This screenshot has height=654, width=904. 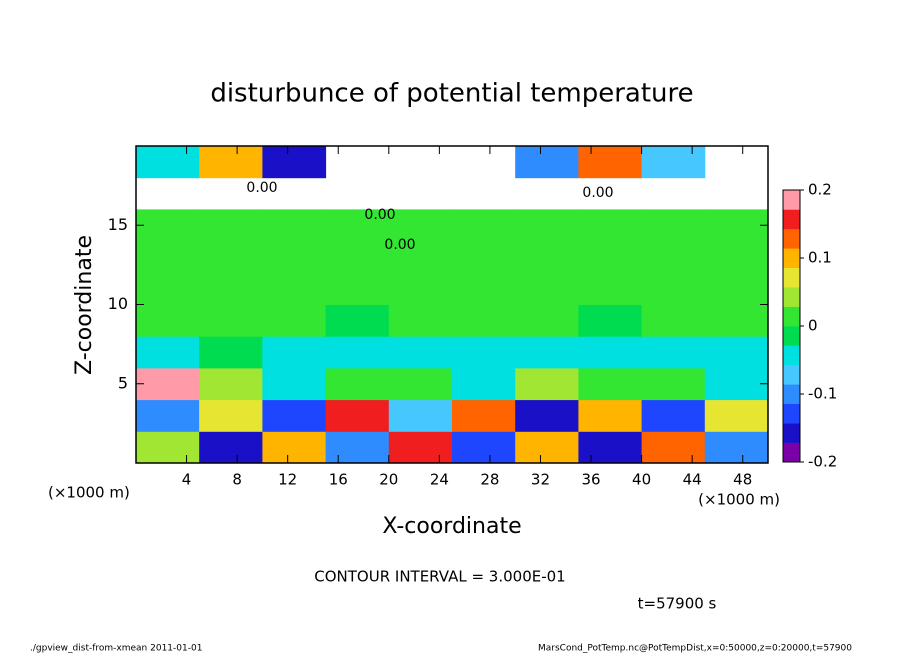 I want to click on colorbar-tick-label: 0.2, so click(x=820, y=190).